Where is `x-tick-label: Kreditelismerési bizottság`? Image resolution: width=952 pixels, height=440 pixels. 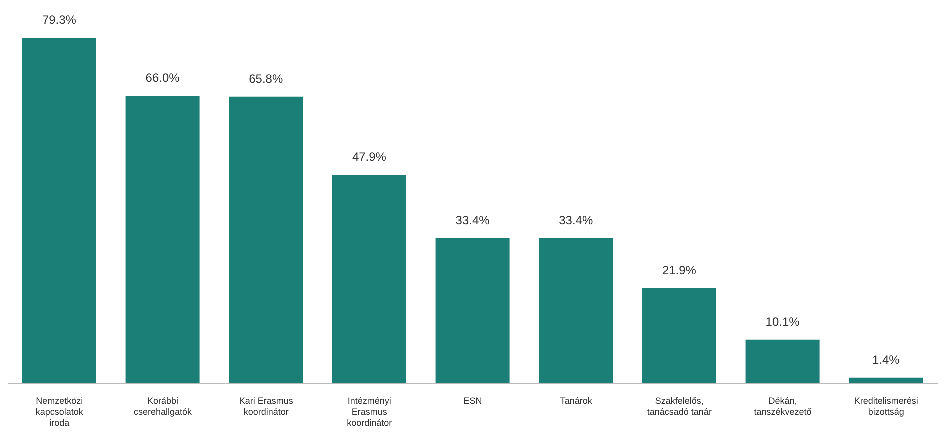
x-tick-label: Kreditelismerési bizottság is located at coordinates (886, 406).